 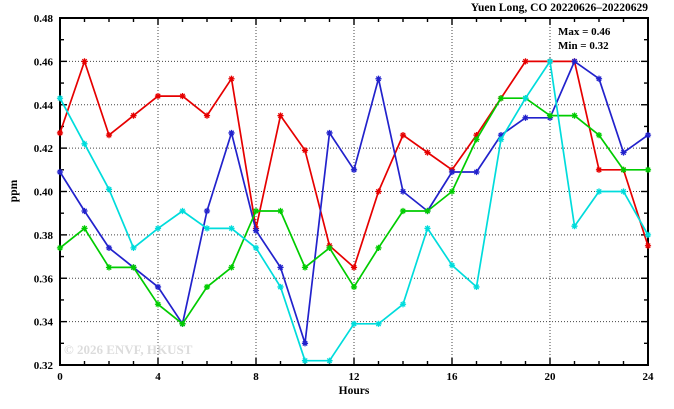 I want to click on y-tick-label: 0.40, so click(x=44, y=193).